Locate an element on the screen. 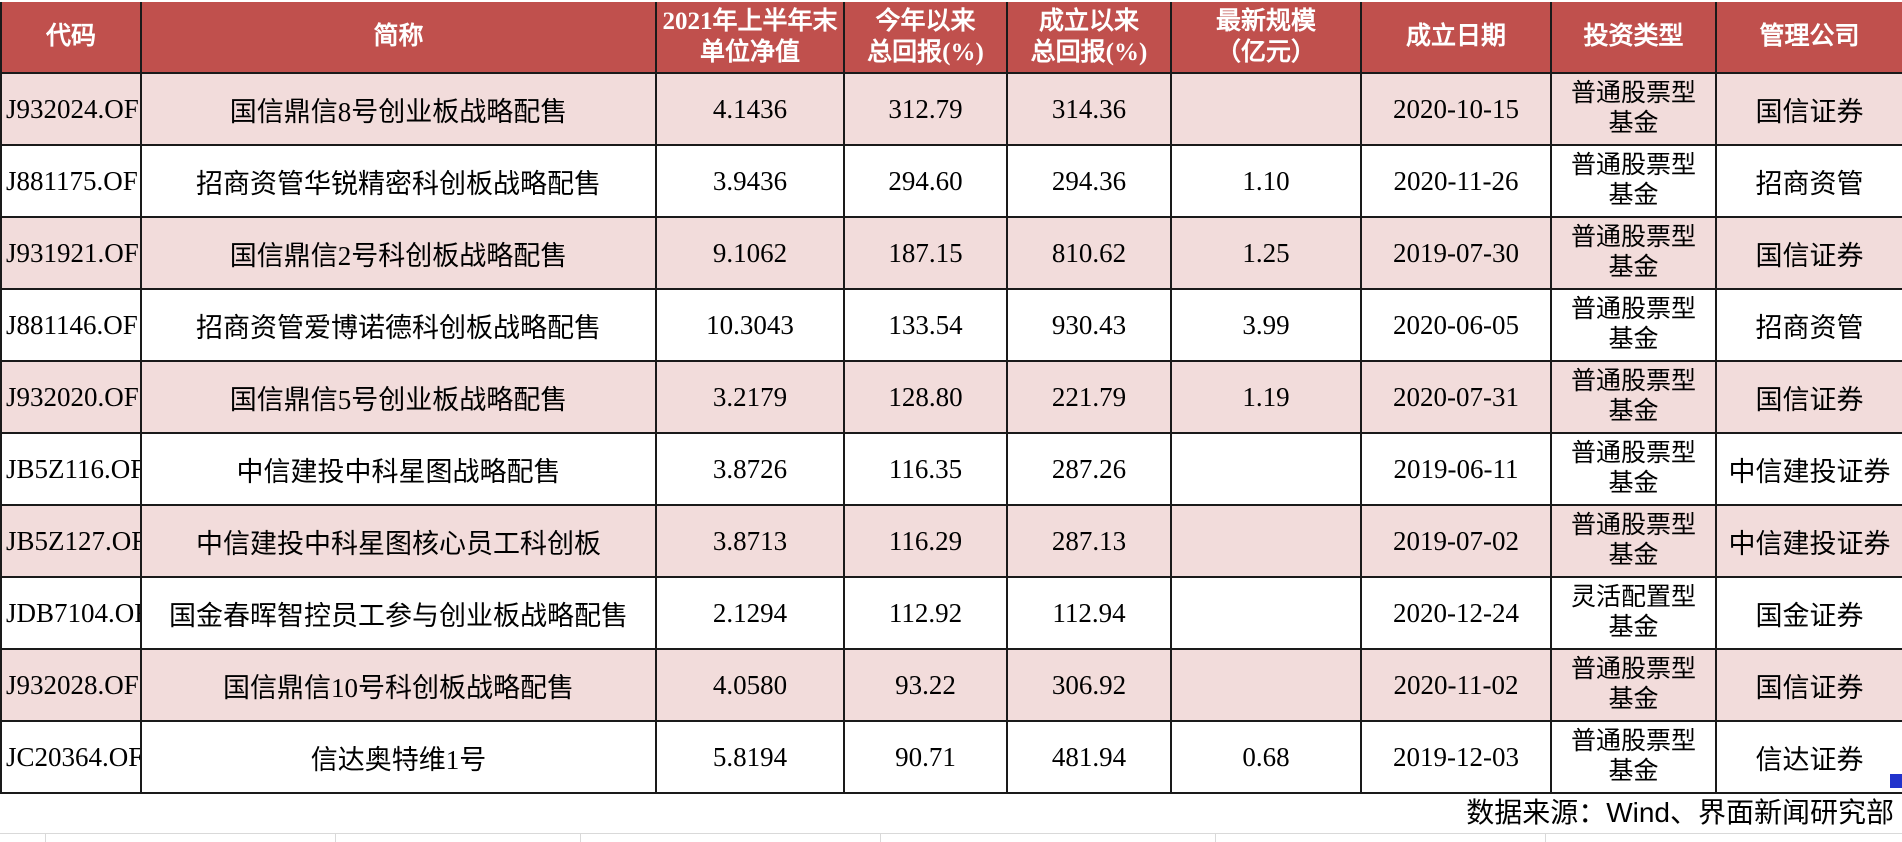 This screenshot has height=842, width=1902. cell-inception-date: 2020-11-02 is located at coordinates (1456, 685).